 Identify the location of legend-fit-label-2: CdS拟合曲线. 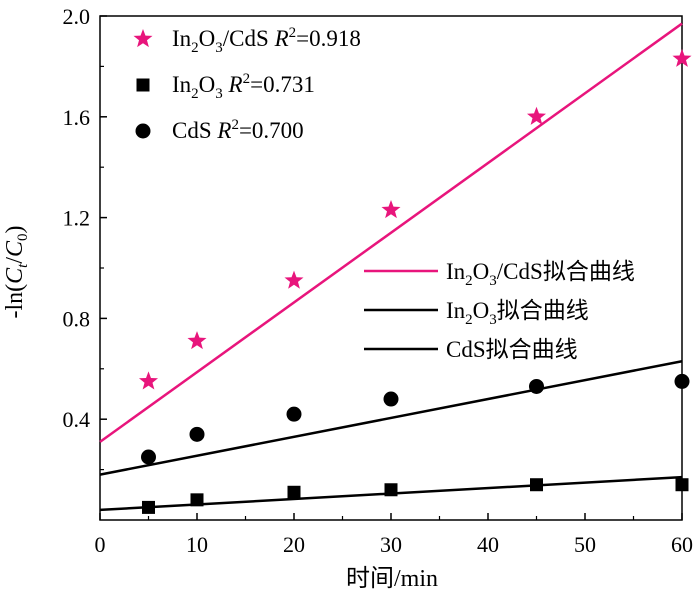
(512, 349).